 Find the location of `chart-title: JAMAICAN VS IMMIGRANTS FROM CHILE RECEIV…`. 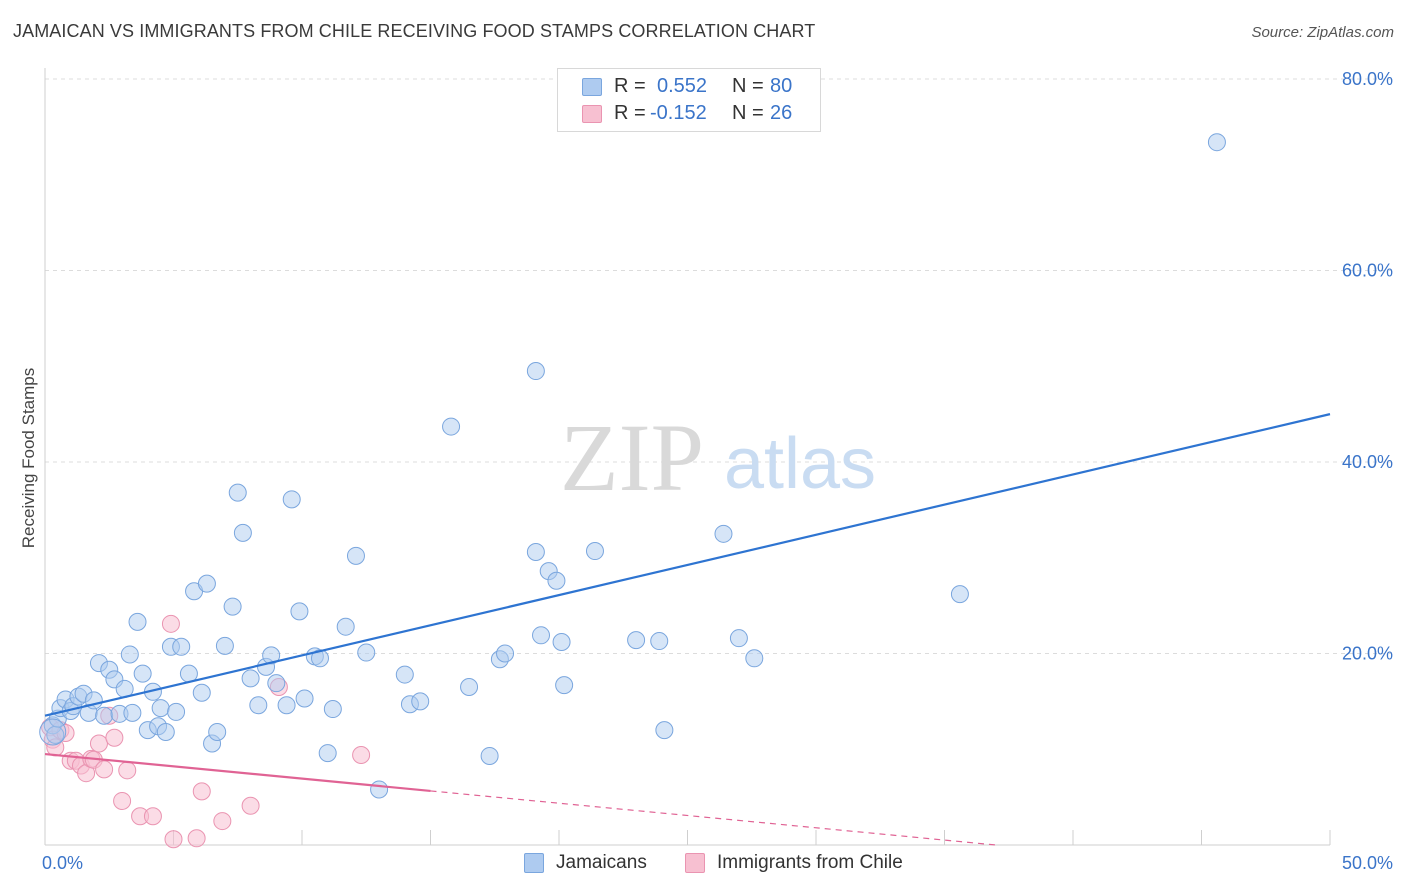

chart-title: JAMAICAN VS IMMIGRANTS FROM CHILE RECEIV… is located at coordinates (414, 31).